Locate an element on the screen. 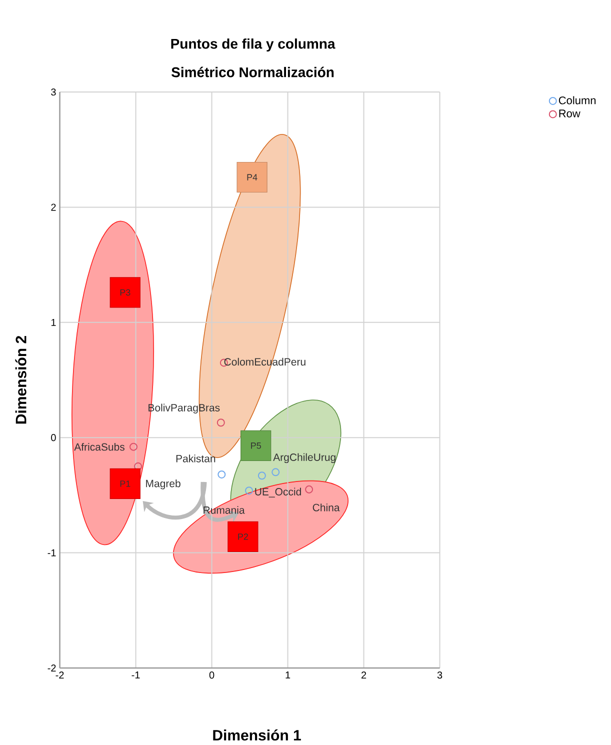 The image size is (611, 745). x-tick-label: 2 is located at coordinates (364, 675).